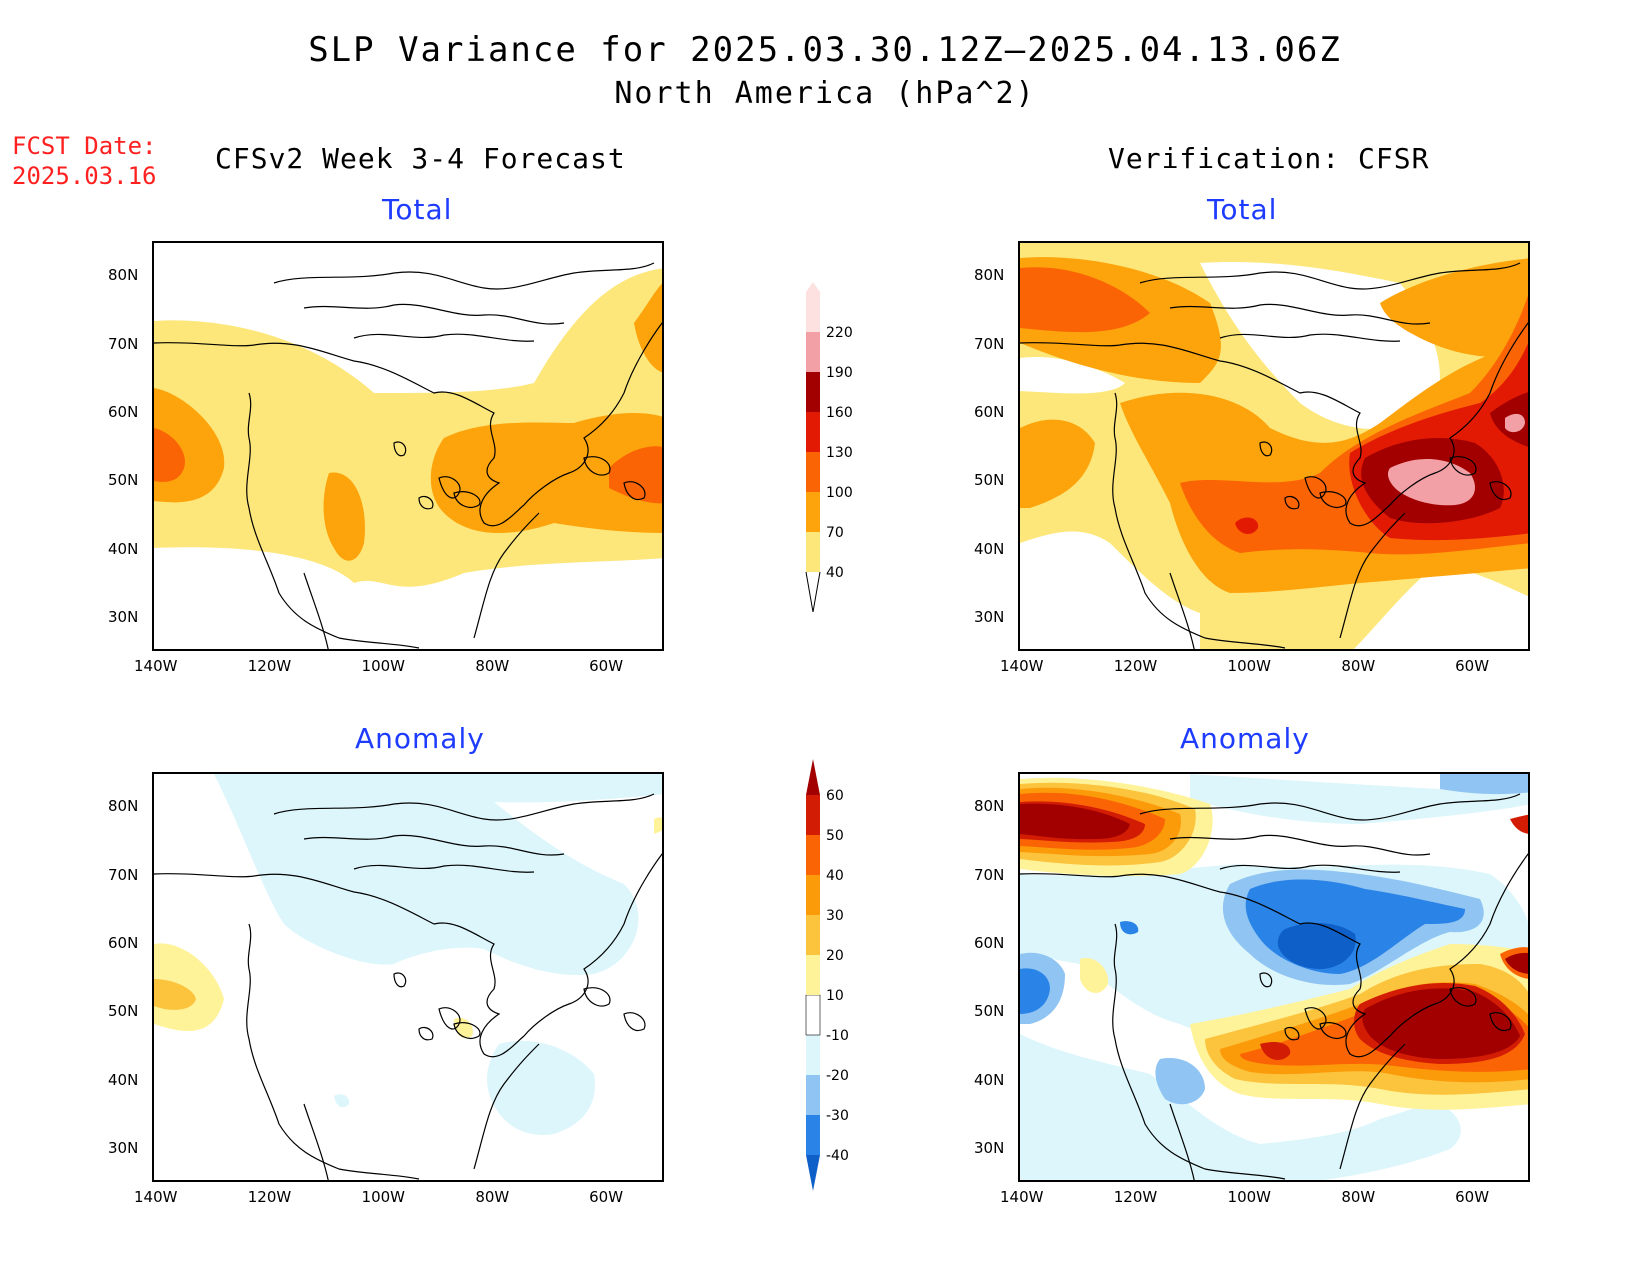  What do you see at coordinates (835, 796) in the screenshot?
I see `anomaly-colorbar-label: 60` at bounding box center [835, 796].